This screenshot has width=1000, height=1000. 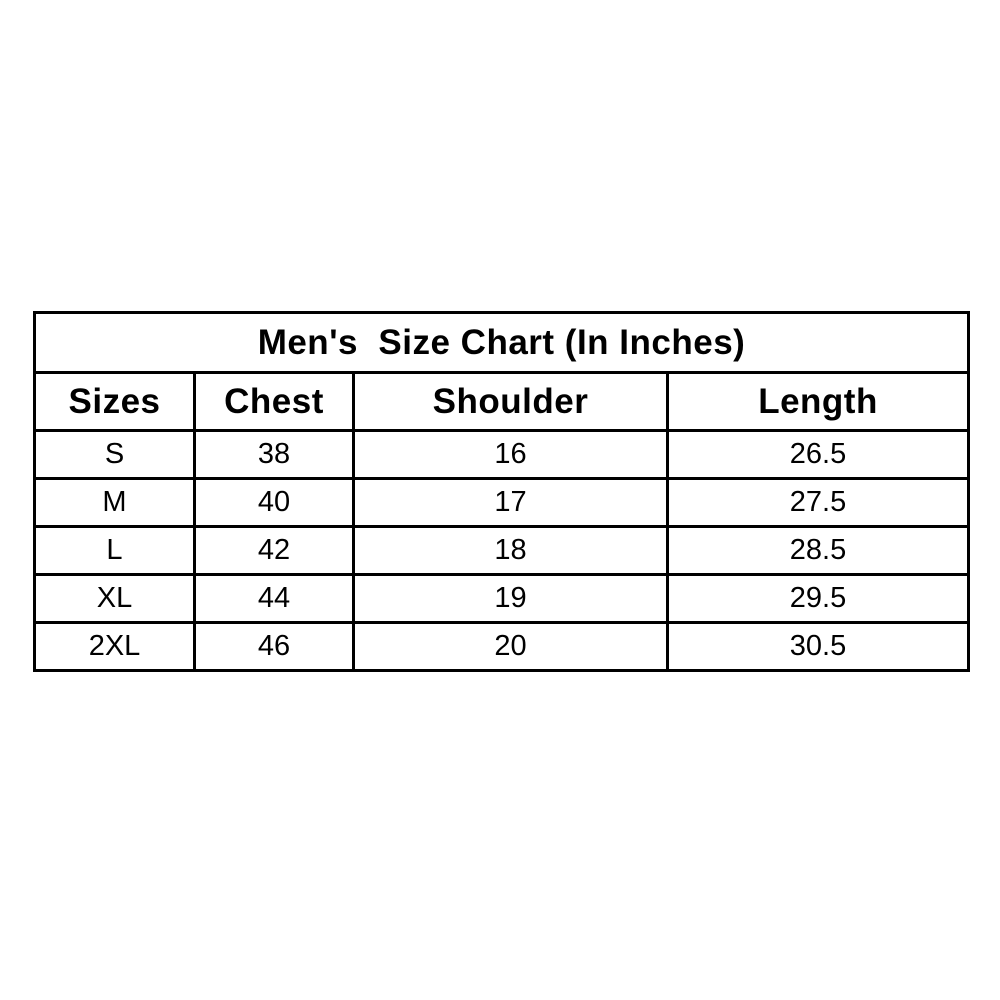 I want to click on table-title: Men's Size Chart (In Inches), so click(x=501, y=342).